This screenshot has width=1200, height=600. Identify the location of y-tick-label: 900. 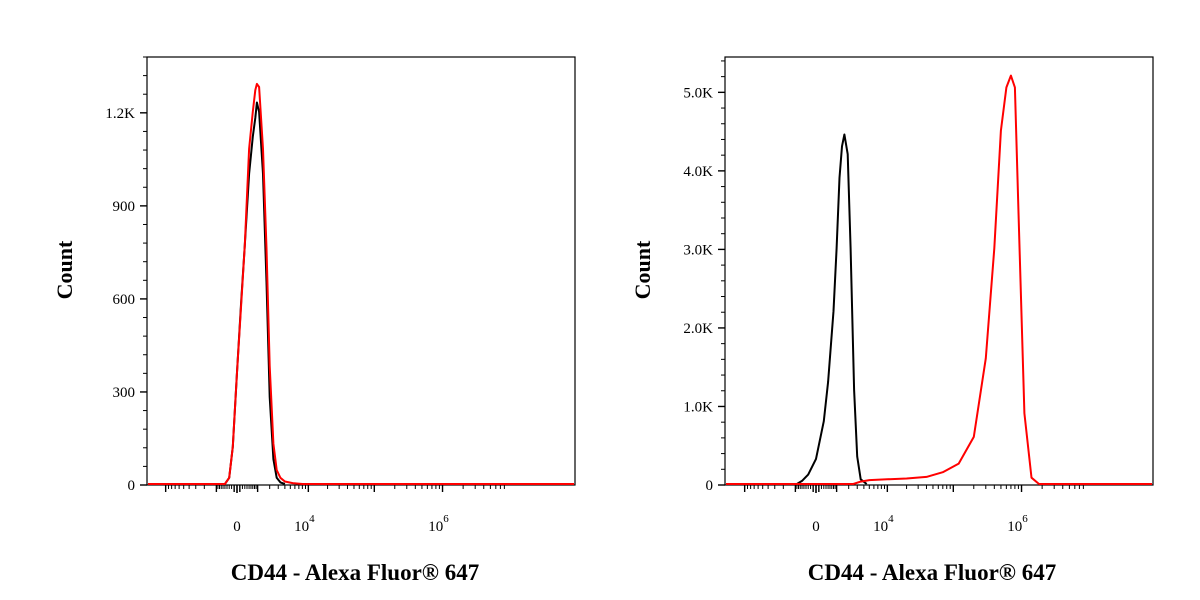
(124, 207).